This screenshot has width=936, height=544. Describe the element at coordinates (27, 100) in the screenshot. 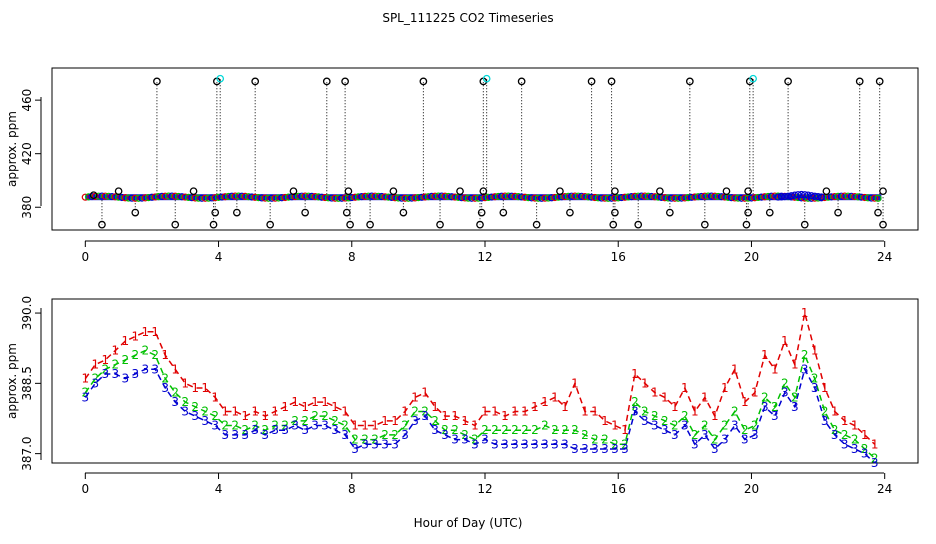

I see `top-y-tick-label: 460` at that location.